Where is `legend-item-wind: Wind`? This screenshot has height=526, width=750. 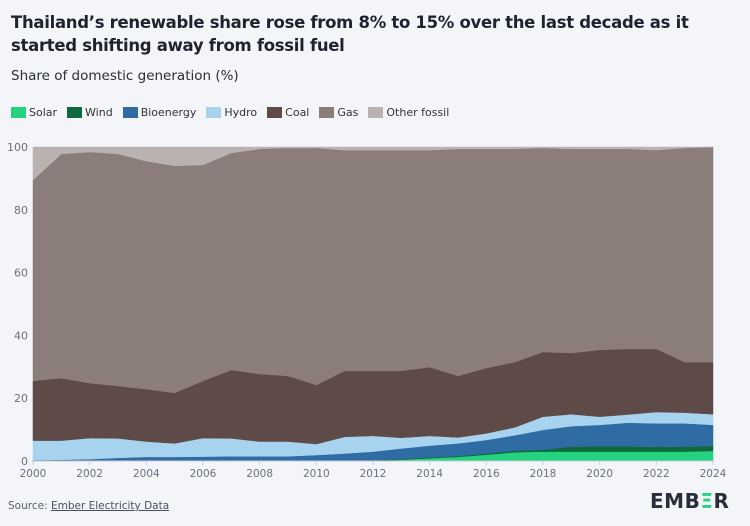
legend-item-wind: Wind is located at coordinates (90, 112).